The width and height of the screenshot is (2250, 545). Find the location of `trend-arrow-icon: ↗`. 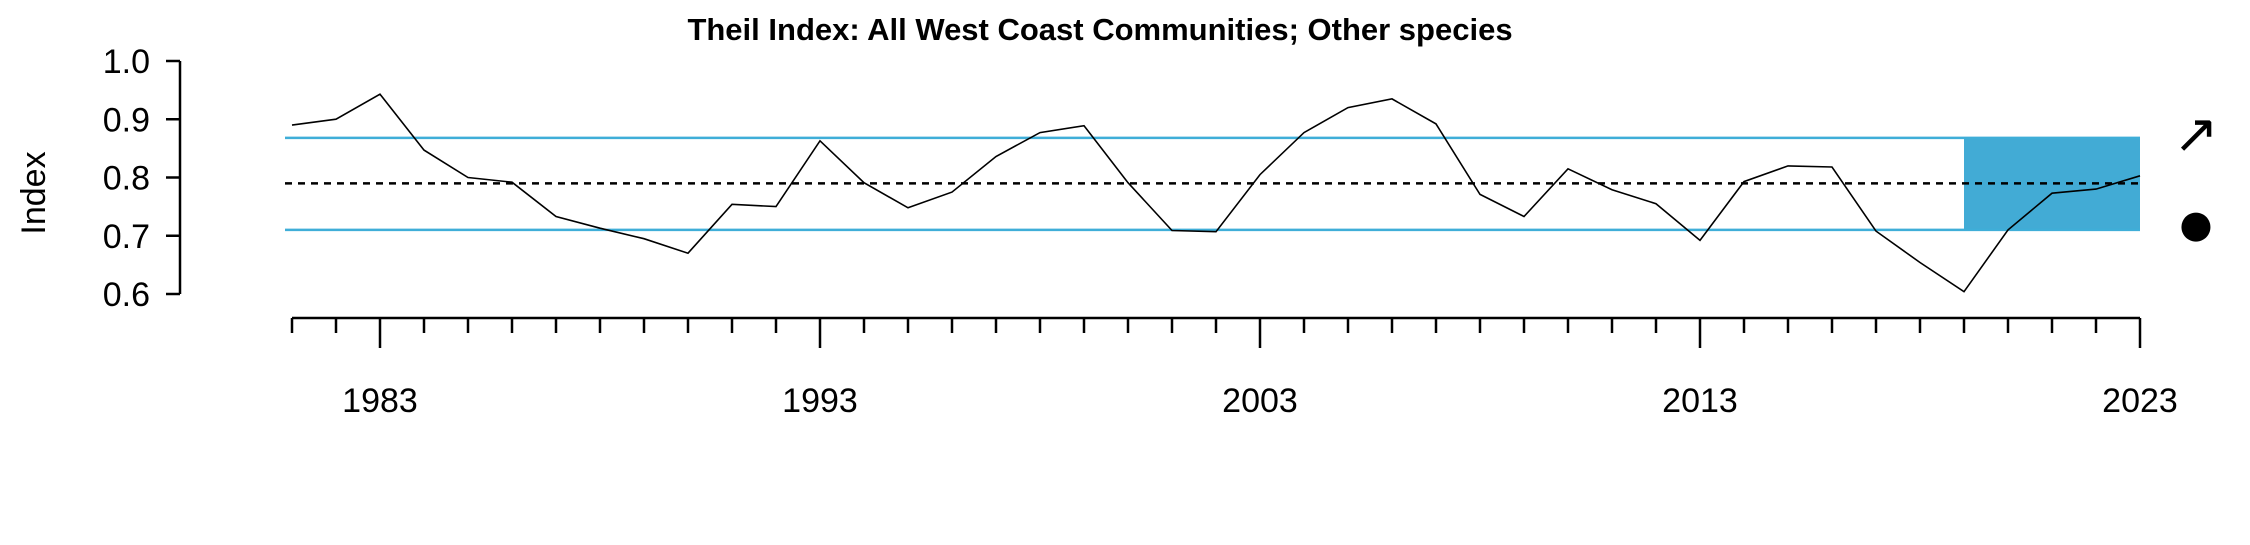

trend-arrow-icon: ↗ is located at coordinates (2195, 133).